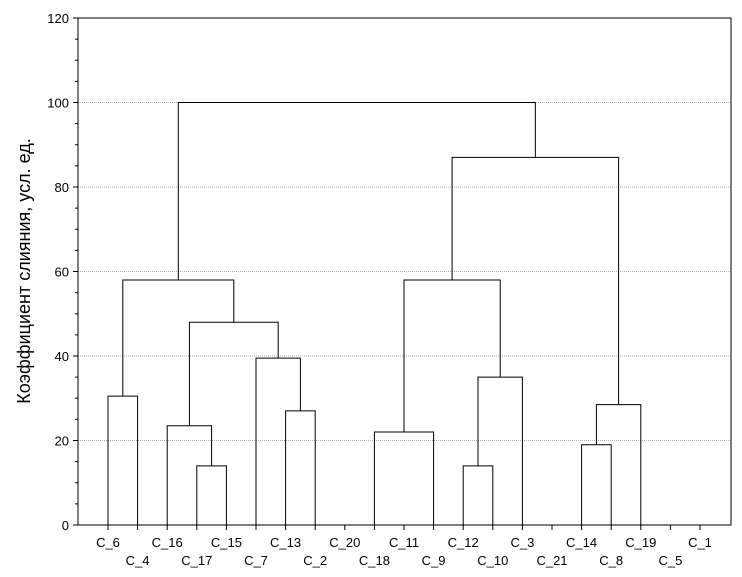  I want to click on leaf-label: C_5, so click(670, 560).